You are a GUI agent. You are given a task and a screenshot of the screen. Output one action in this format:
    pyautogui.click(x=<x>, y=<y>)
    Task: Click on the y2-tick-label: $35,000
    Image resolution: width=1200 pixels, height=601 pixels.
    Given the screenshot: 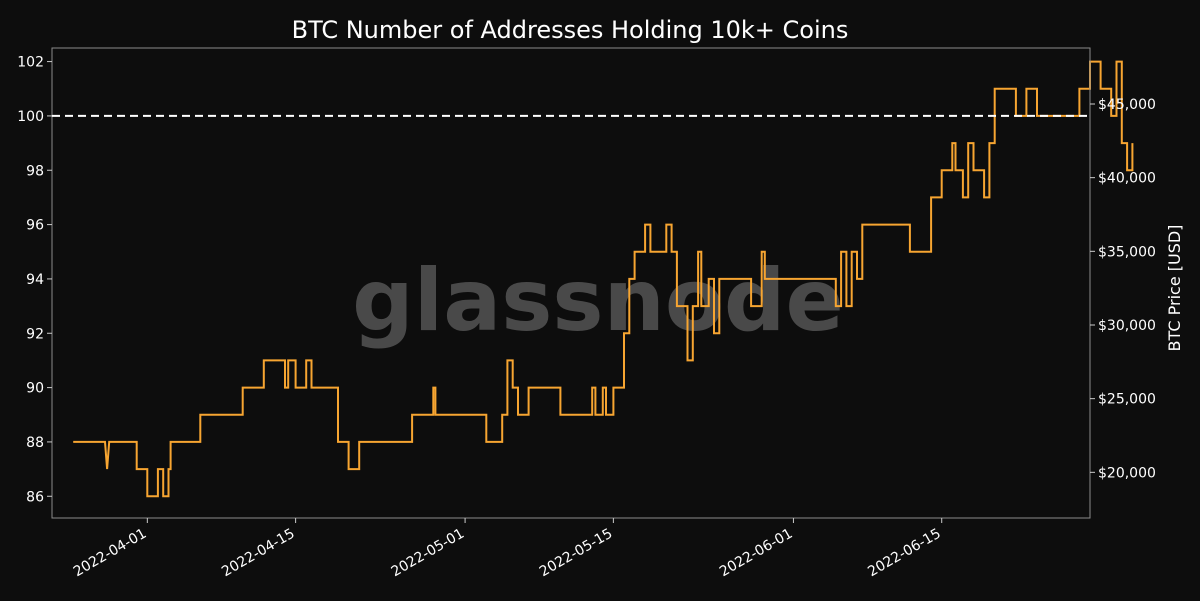 What is the action you would take?
    pyautogui.click(x=1127, y=252)
    